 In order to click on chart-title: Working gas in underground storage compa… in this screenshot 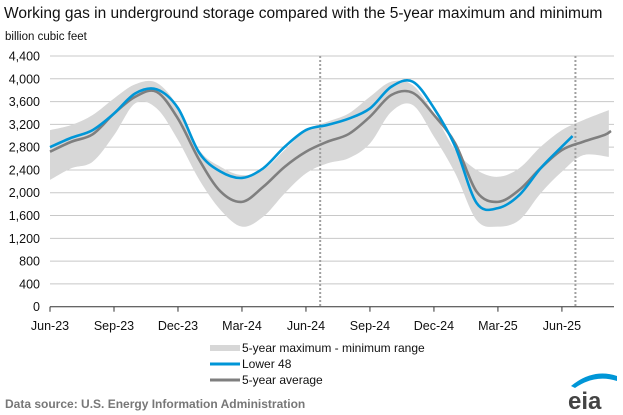, I will do `click(303, 13)`.